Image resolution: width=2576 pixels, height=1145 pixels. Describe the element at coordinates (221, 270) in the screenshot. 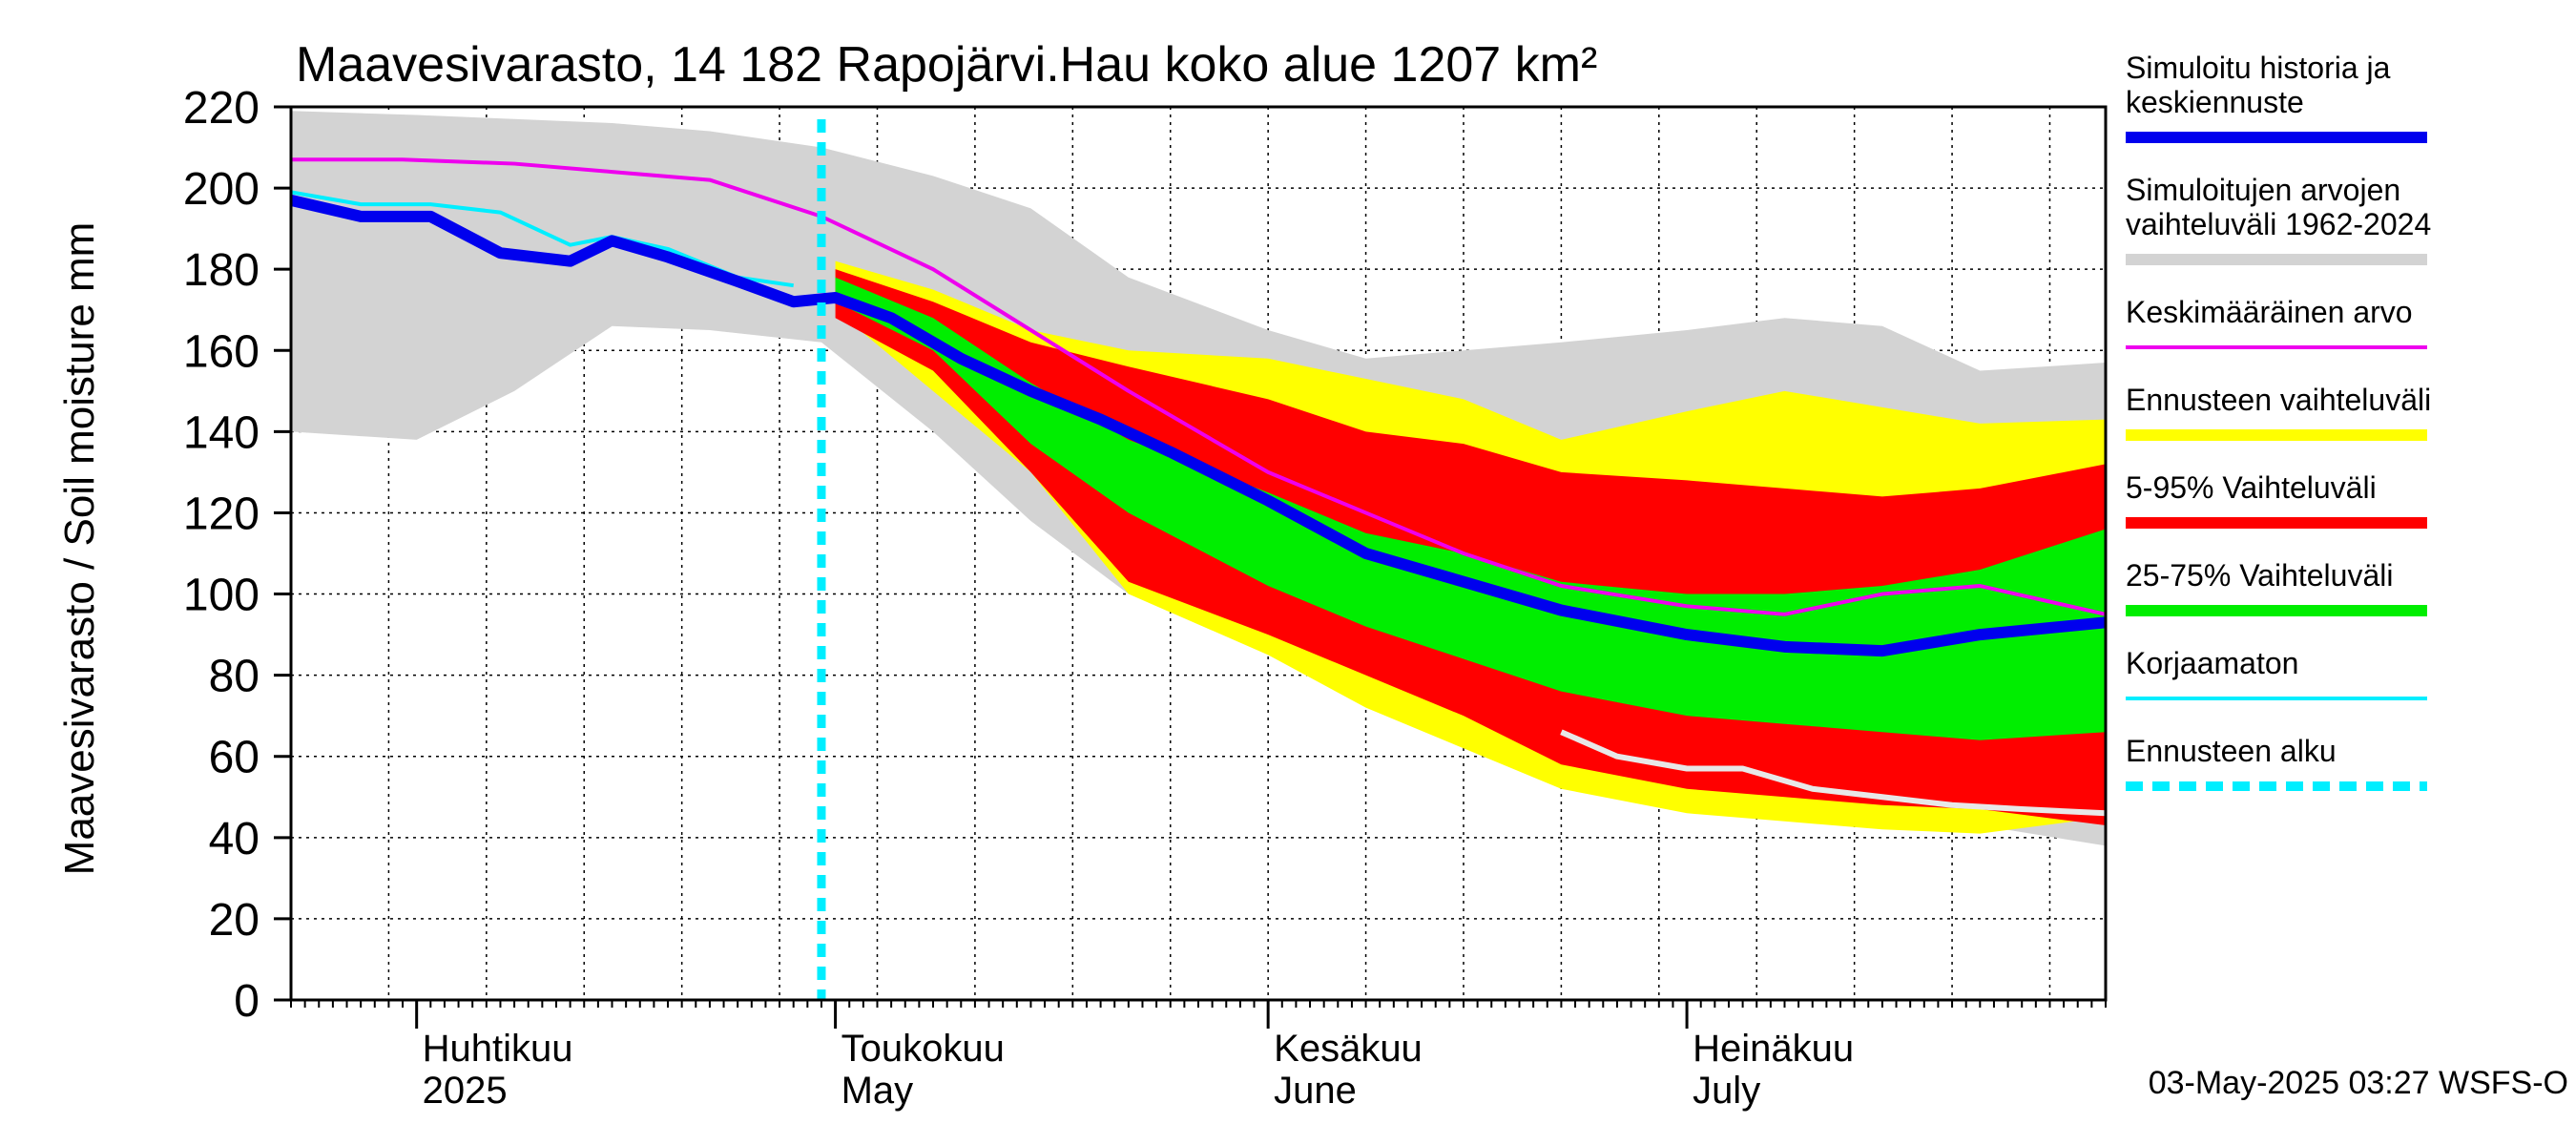

I see `y-tick-label: 180` at that location.